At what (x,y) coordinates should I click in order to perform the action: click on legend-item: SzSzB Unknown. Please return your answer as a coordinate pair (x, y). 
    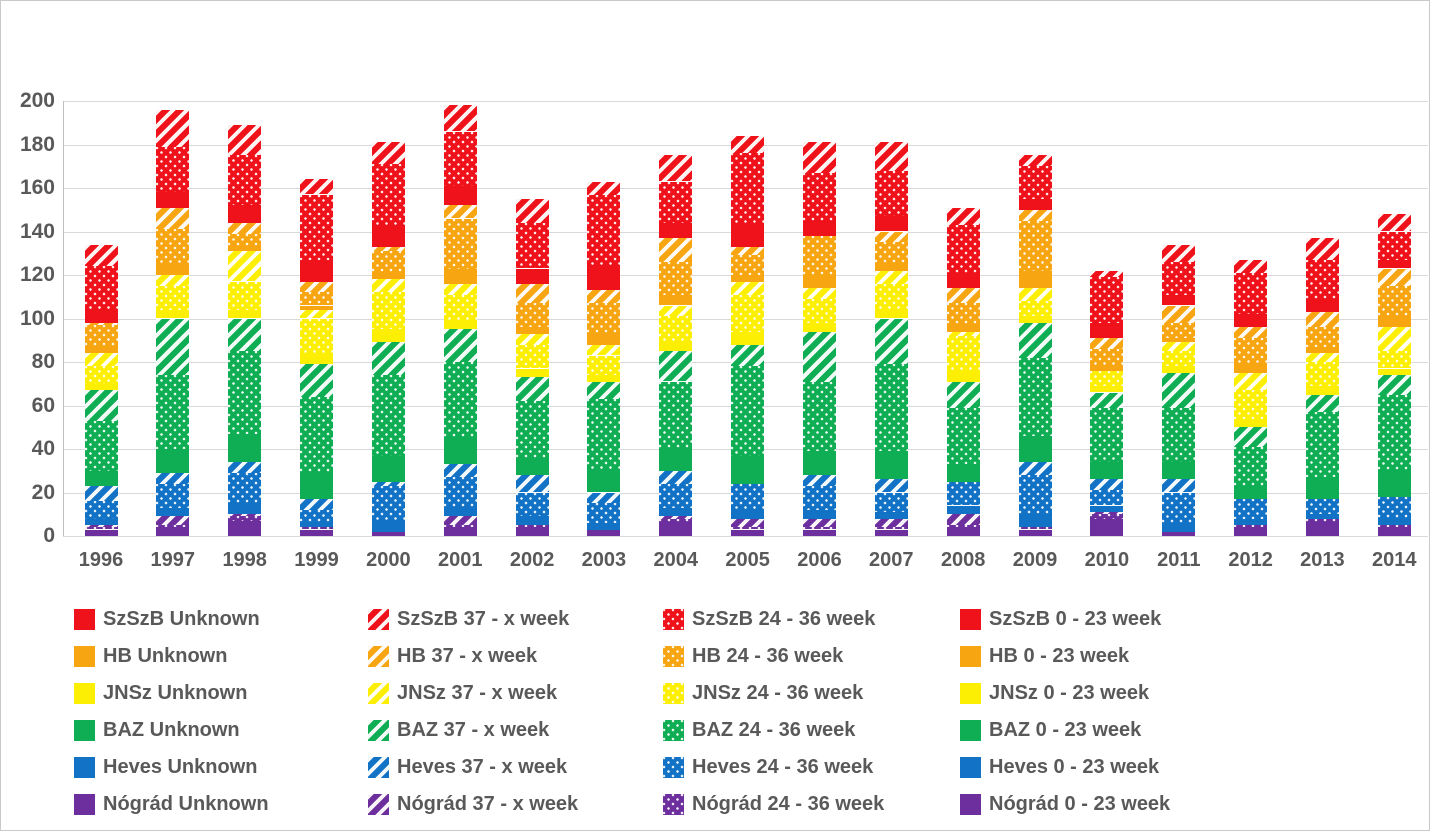
    Looking at the image, I should click on (167, 619).